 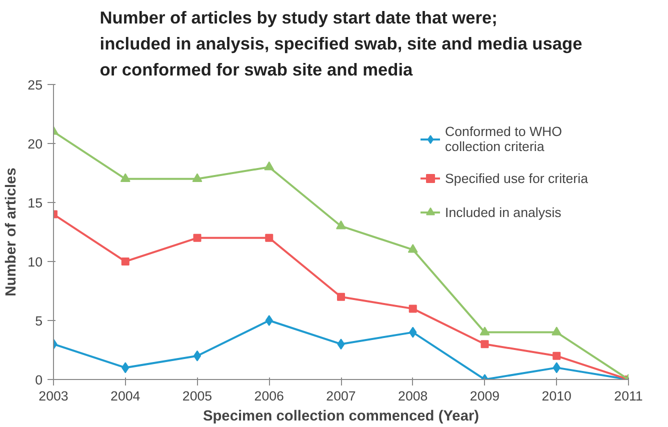 I want to click on chart-title: Number of articles by study start date that were; included in analysis, specified swab, site and media usage or conformed for swab site and media, so click(x=341, y=44).